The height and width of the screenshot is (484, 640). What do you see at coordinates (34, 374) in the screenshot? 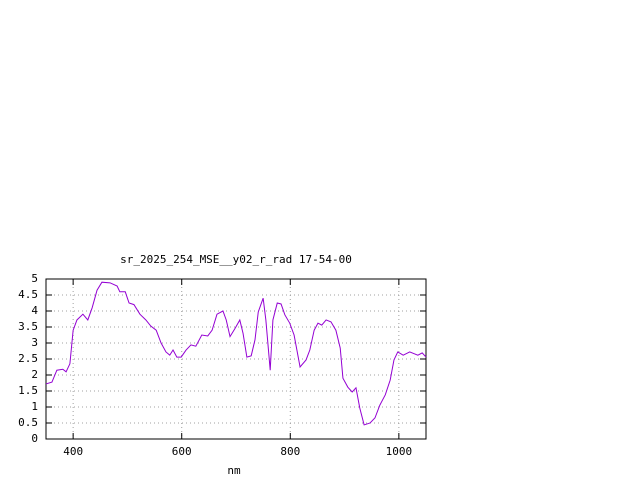
I see `y-tick-label: 2` at bounding box center [34, 374].